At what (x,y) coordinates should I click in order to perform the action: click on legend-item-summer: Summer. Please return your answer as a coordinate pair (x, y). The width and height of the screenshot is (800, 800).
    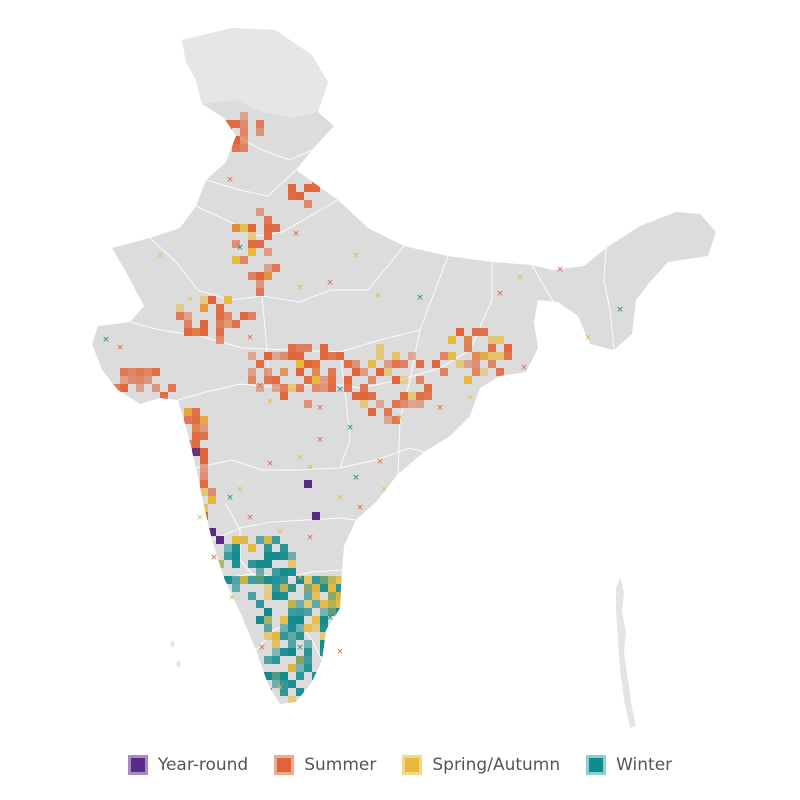
    Looking at the image, I should click on (325, 765).